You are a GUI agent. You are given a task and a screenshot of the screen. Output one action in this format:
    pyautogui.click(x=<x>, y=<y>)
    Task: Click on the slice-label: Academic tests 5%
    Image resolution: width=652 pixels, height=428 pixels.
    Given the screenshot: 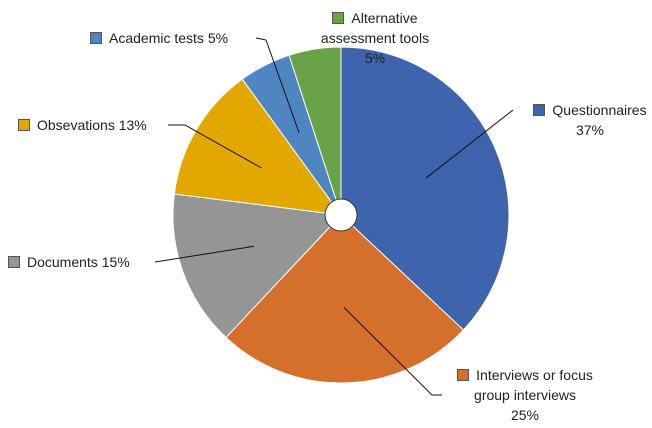 What is the action you would take?
    pyautogui.click(x=180, y=38)
    